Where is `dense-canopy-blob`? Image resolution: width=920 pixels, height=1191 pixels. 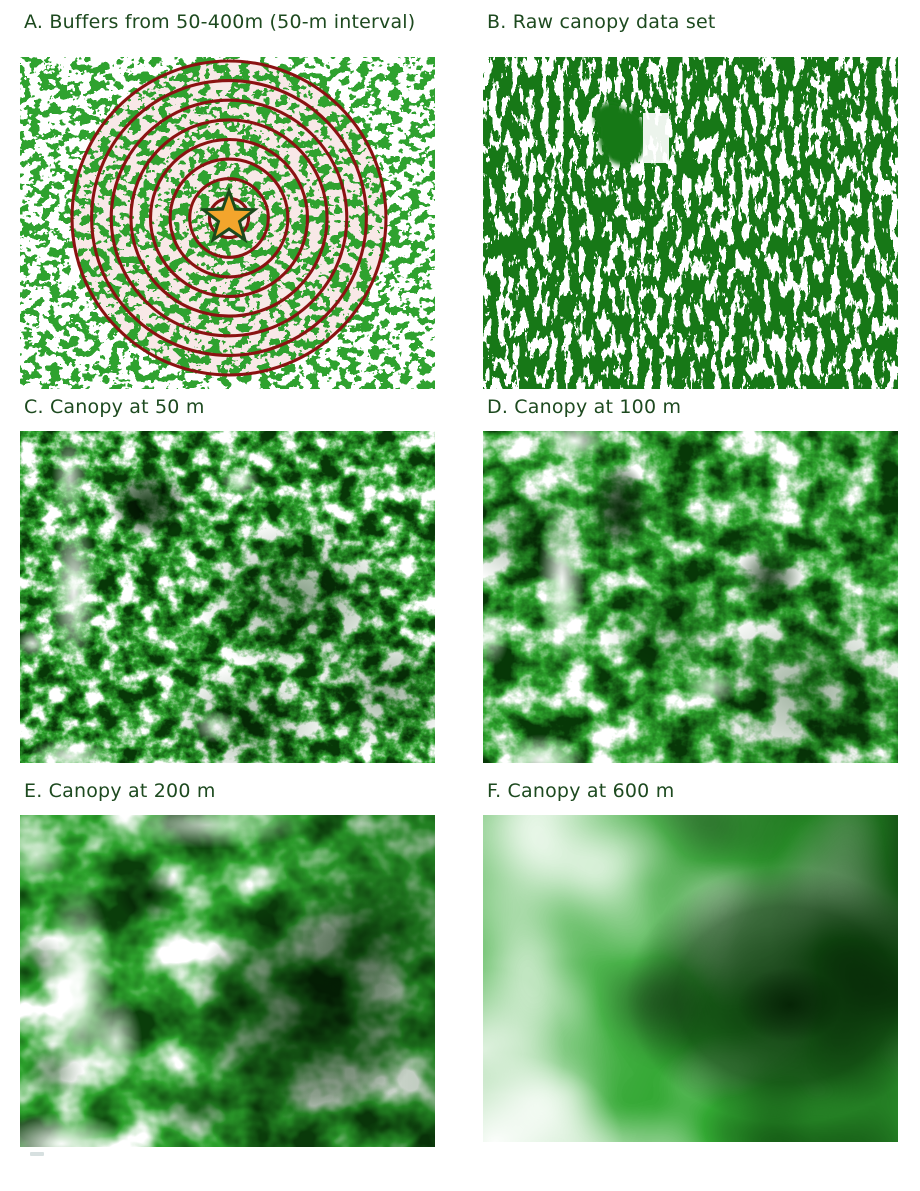
dense-canopy-blob is located at coordinates (620, 134).